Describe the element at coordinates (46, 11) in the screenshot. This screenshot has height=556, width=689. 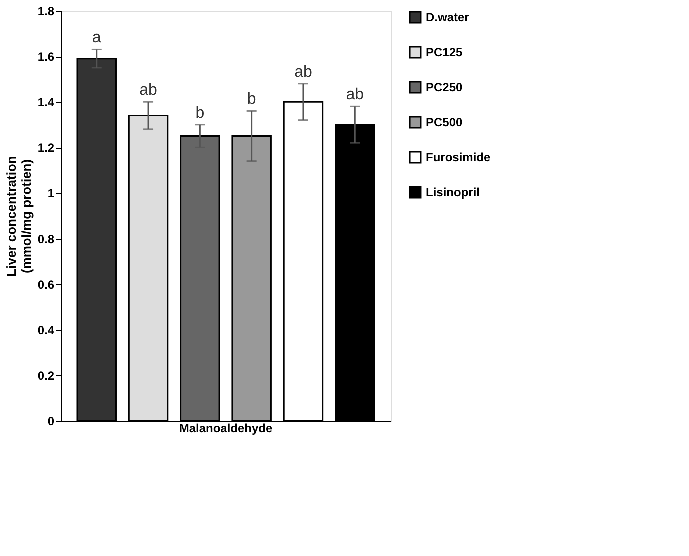
I see `y-tick-label: 1.8` at that location.